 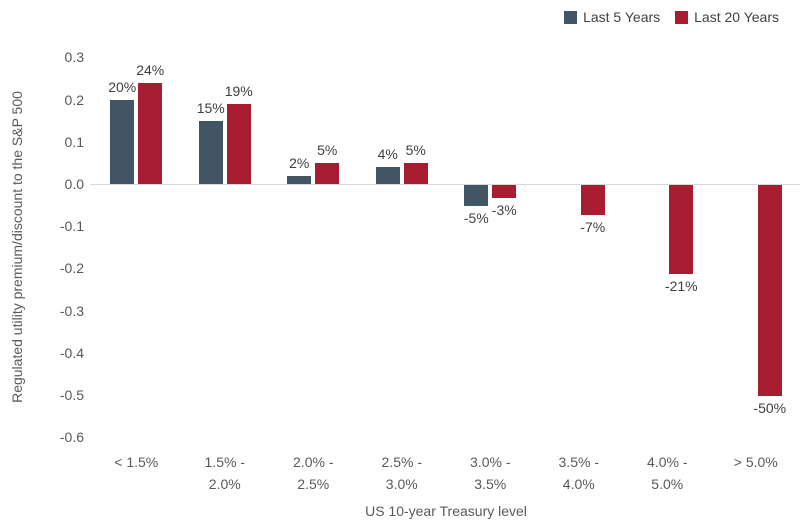 What do you see at coordinates (622, 17) in the screenshot?
I see `legend-label-last-5-years: Last 5 Years` at bounding box center [622, 17].